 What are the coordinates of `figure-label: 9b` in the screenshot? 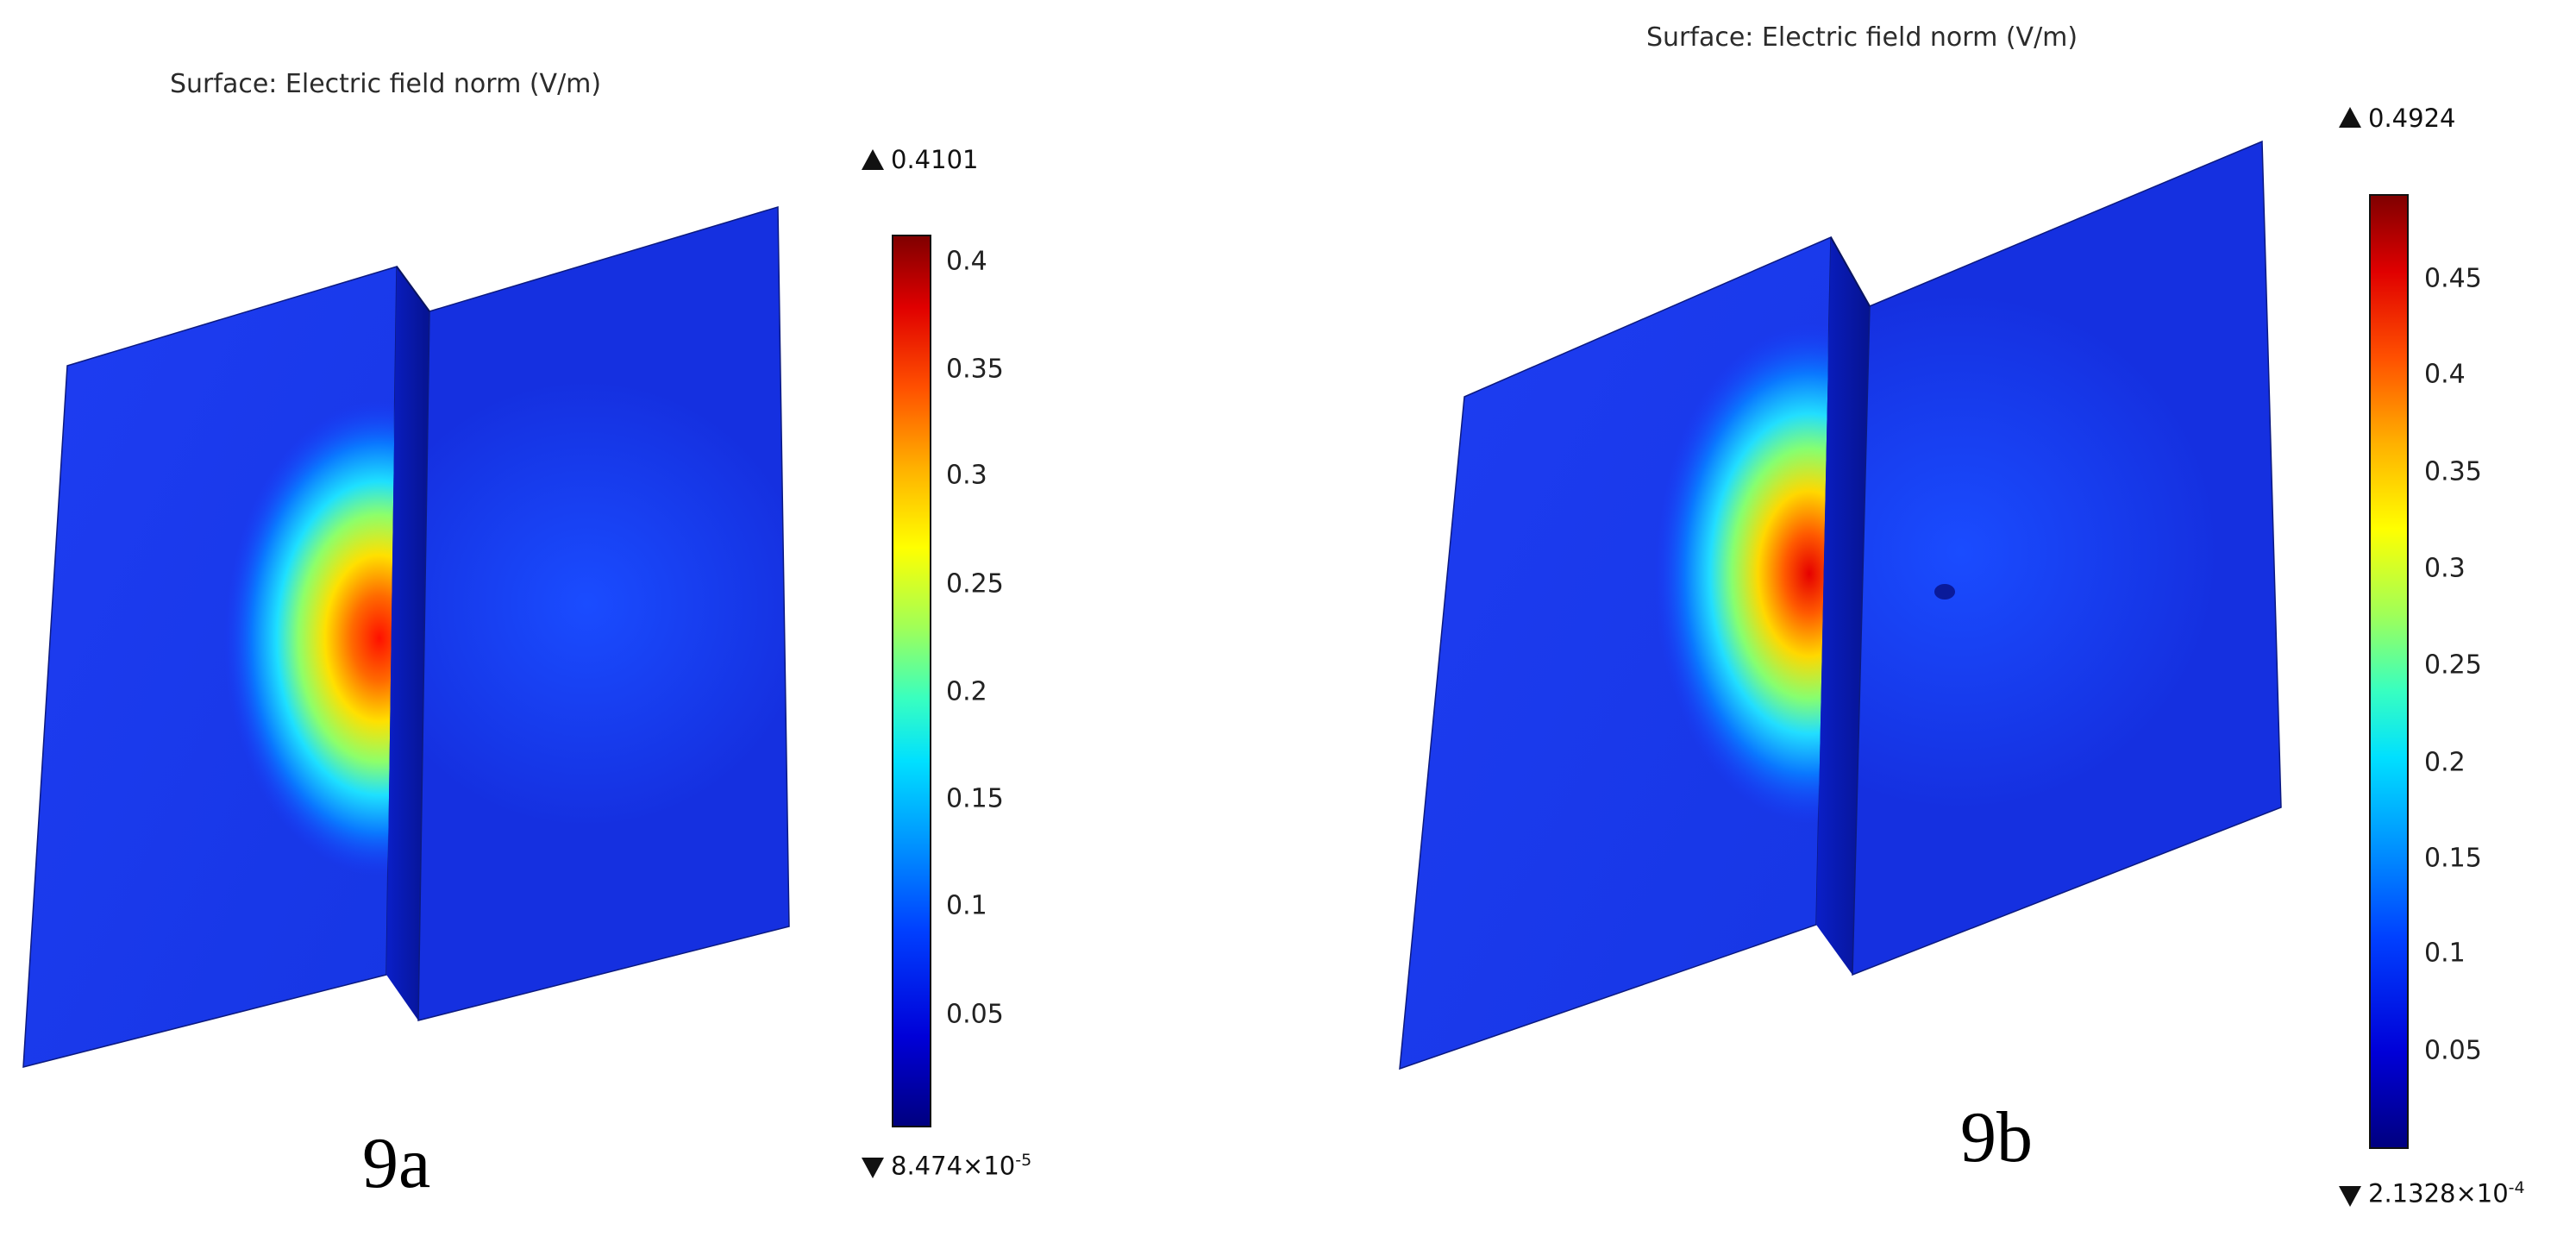 It's located at (1996, 1137).